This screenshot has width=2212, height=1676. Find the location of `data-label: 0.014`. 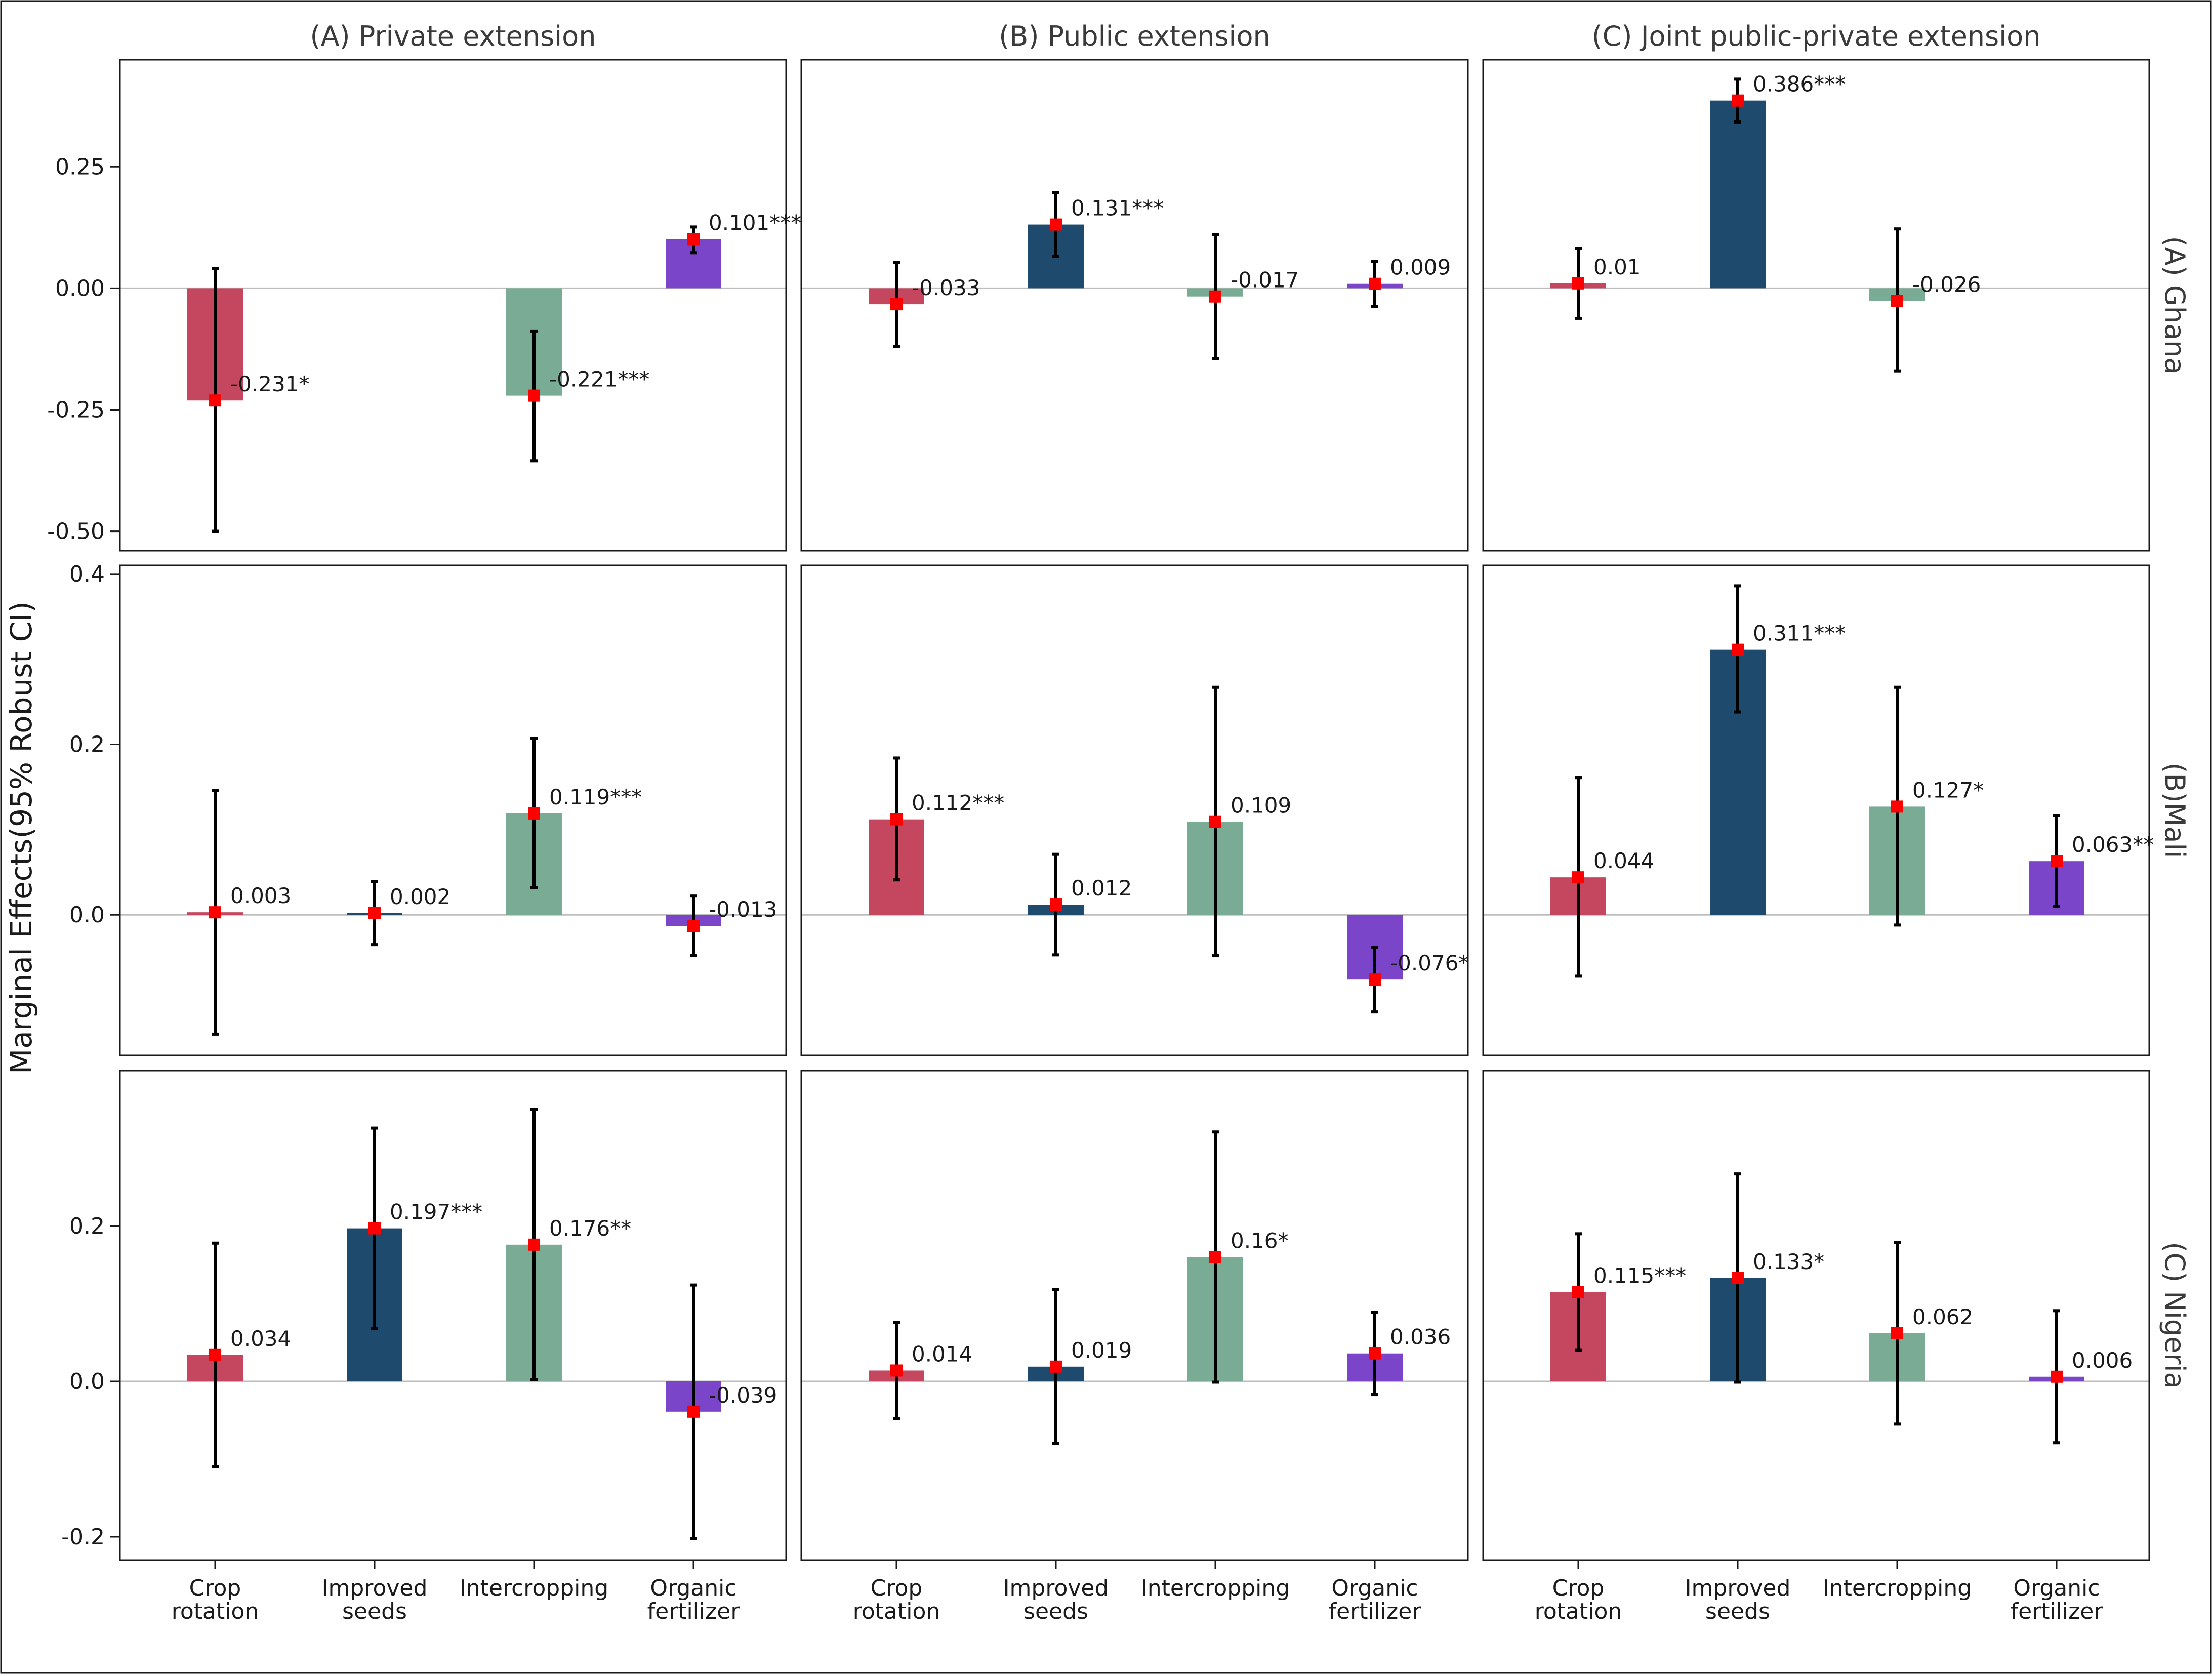

data-label: 0.014 is located at coordinates (942, 1353).